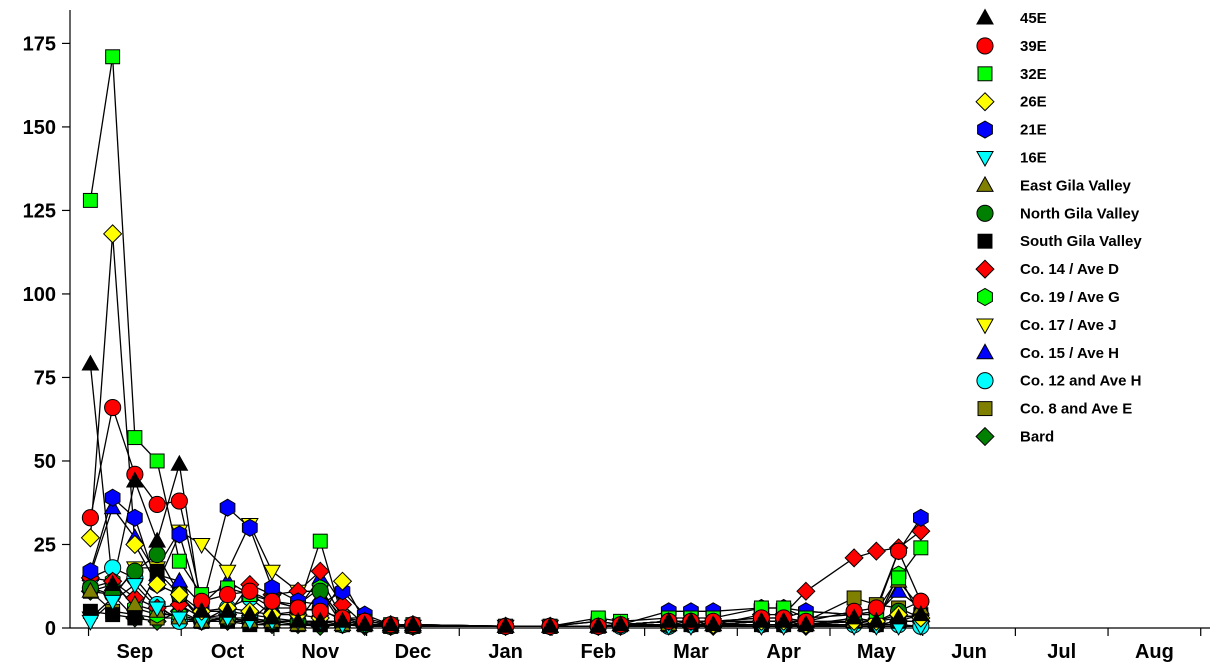  I want to click on series-line-21e, so click(505, 561).